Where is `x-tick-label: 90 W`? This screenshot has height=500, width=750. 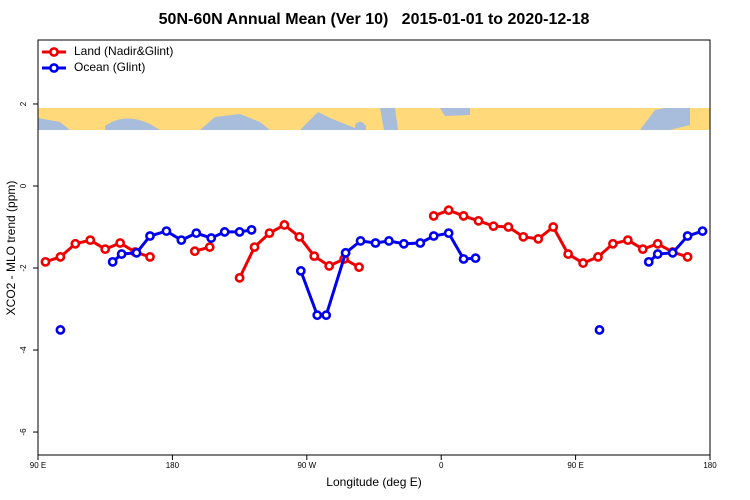
x-tick-label: 90 W is located at coordinates (306, 465).